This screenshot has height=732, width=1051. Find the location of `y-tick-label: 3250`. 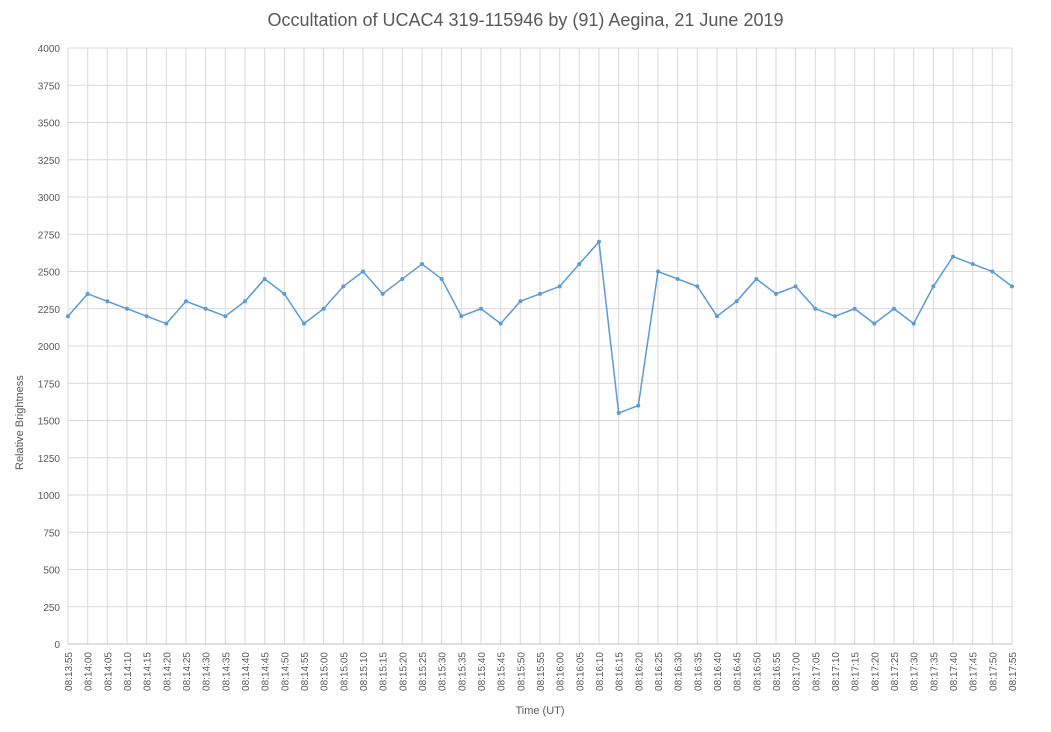

y-tick-label: 3250 is located at coordinates (49, 161).